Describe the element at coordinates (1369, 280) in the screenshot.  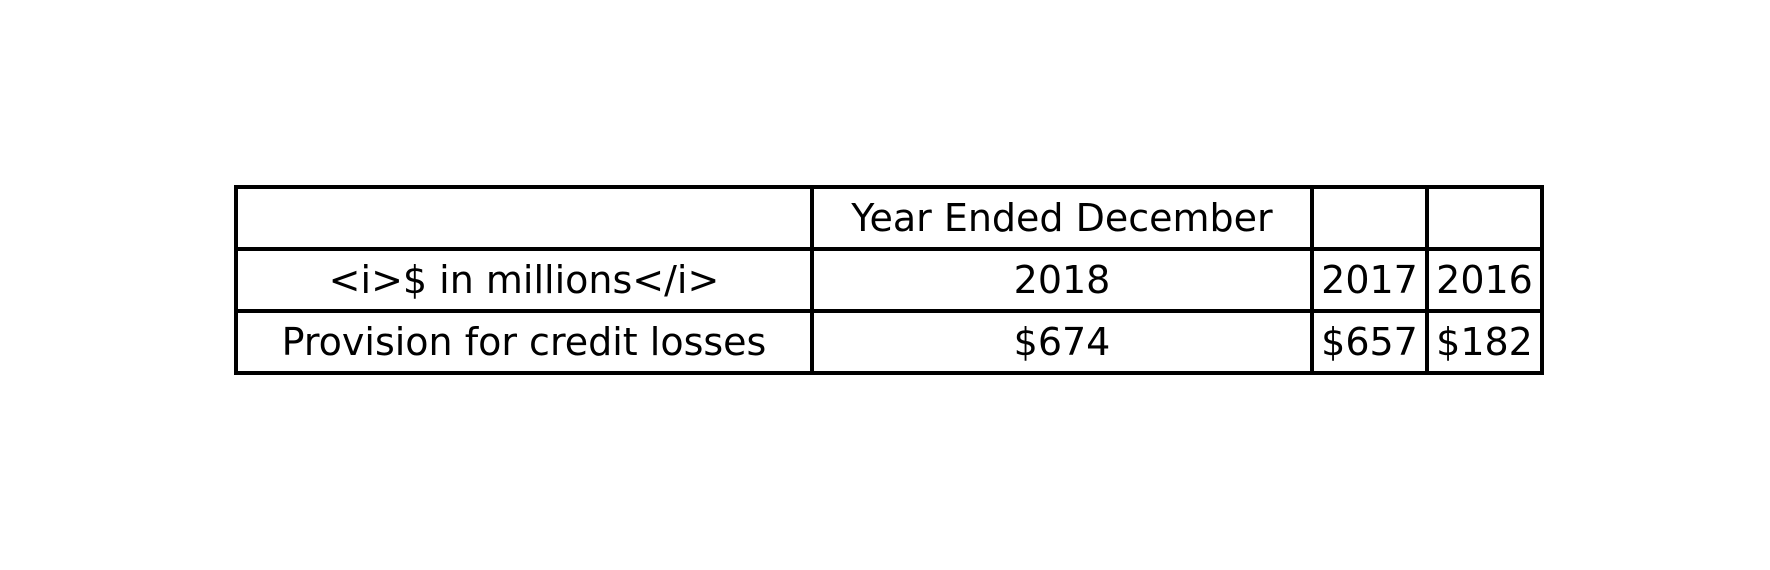
I see `year-header-2017: 2017` at that location.